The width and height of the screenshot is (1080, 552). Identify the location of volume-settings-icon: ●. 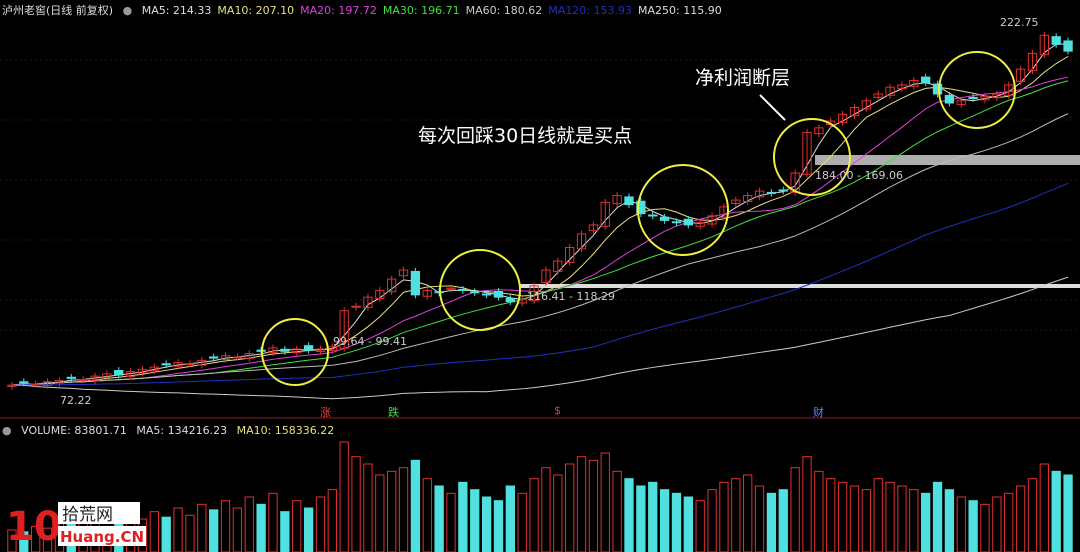
(7, 430).